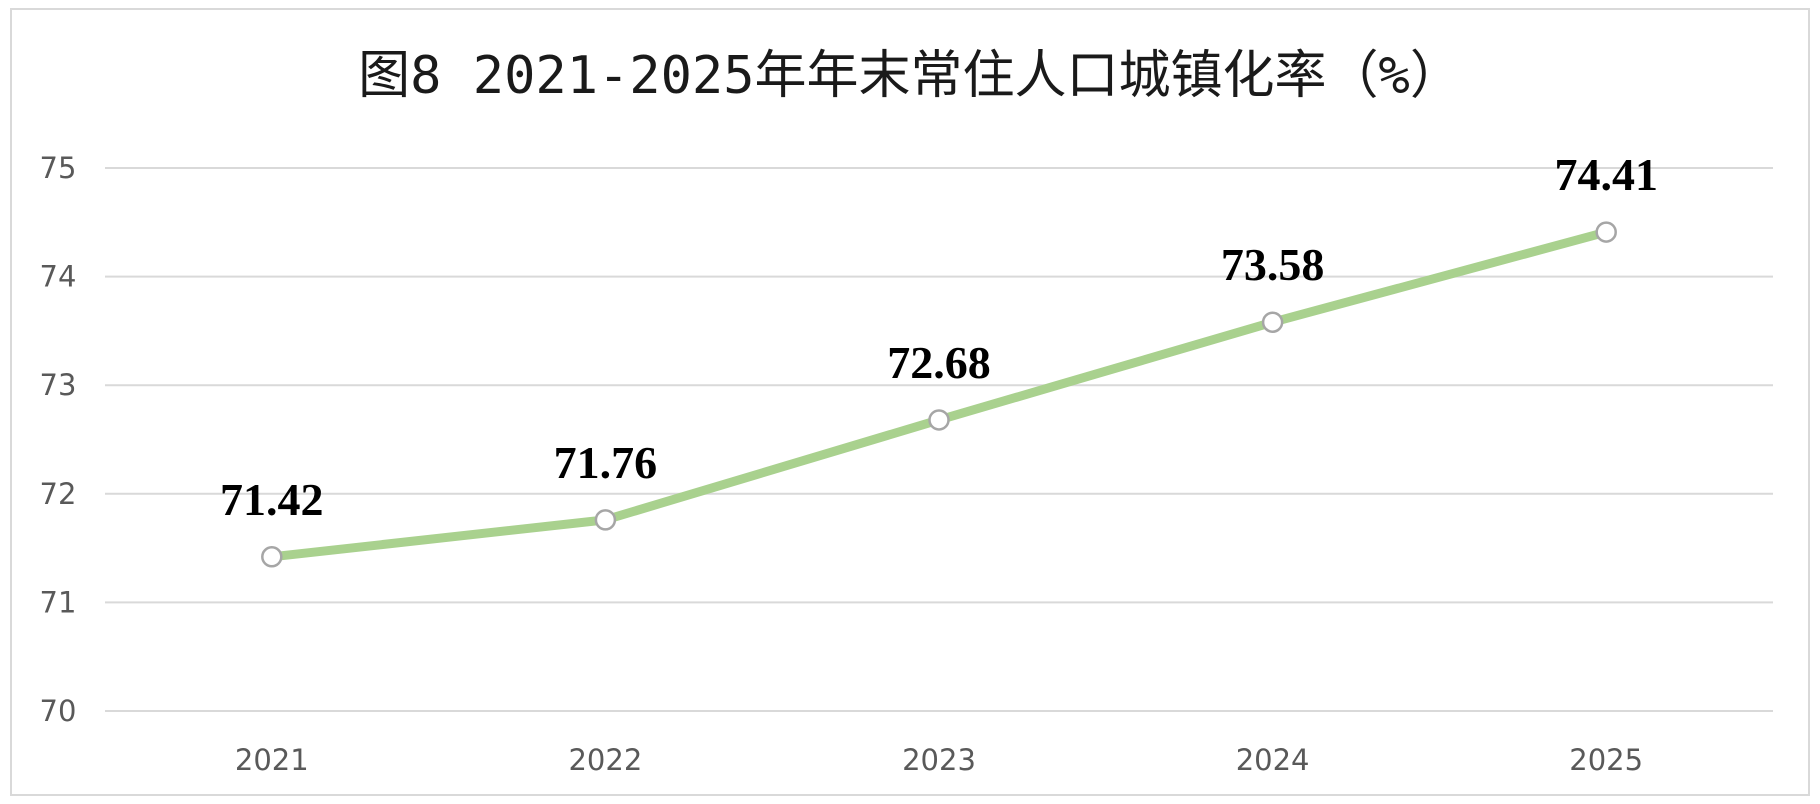  What do you see at coordinates (910, 76) in the screenshot?
I see `chart-title: 图8 2021-2025年年末常住人口城镇化率（%）` at bounding box center [910, 76].